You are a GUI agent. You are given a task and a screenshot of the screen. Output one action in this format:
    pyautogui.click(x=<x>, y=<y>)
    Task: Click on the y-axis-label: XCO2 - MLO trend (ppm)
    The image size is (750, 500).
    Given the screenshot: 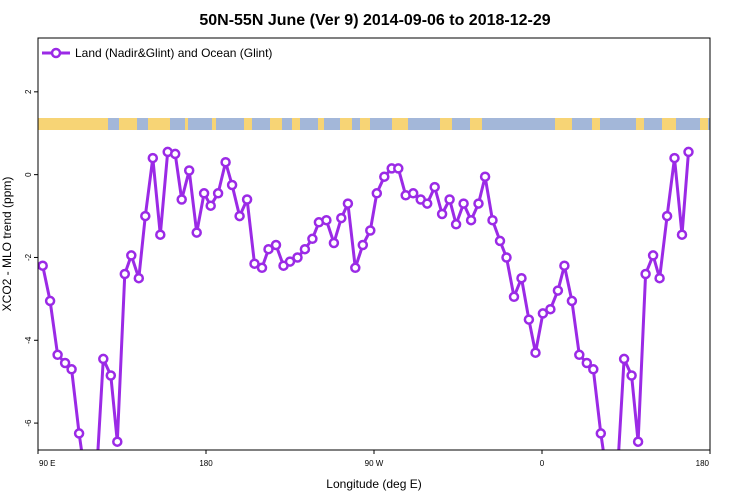 What is the action you would take?
    pyautogui.click(x=7, y=244)
    